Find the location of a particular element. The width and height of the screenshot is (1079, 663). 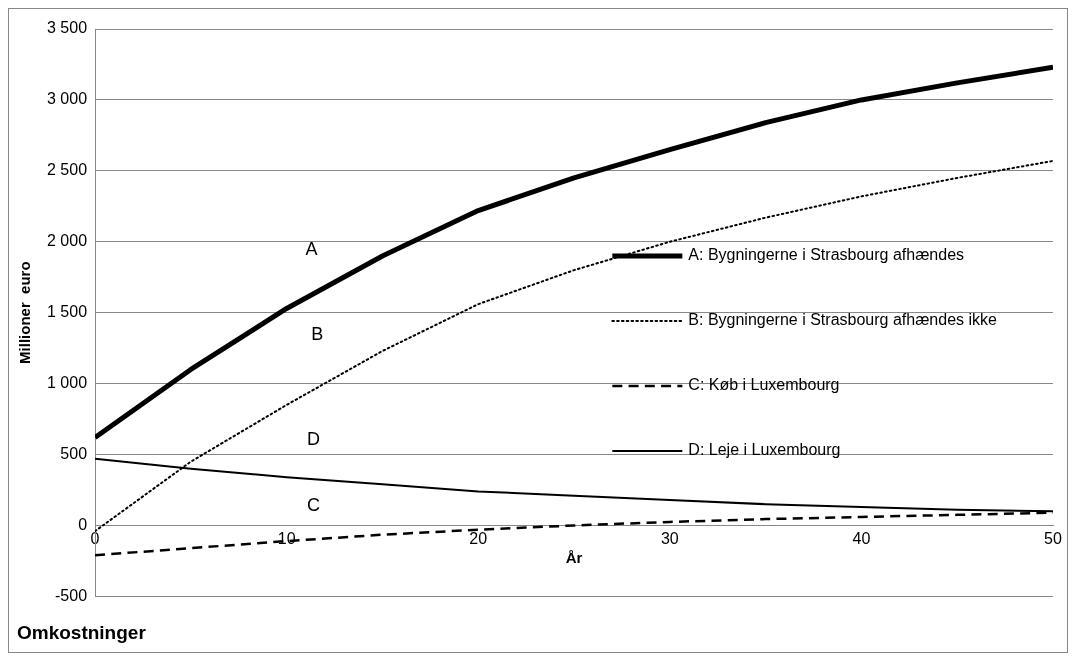

x-tick-label: 20 is located at coordinates (478, 539).